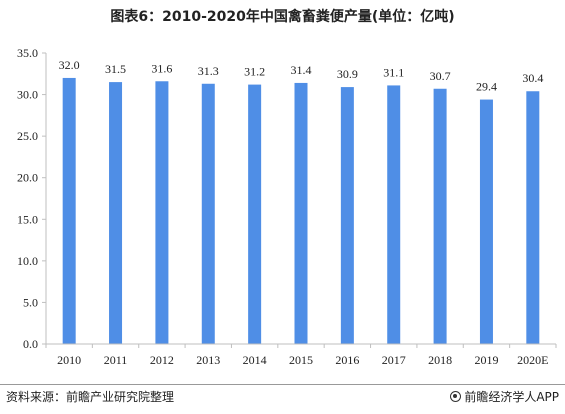  Describe the element at coordinates (282, 384) in the screenshot. I see `footer-divider` at that location.